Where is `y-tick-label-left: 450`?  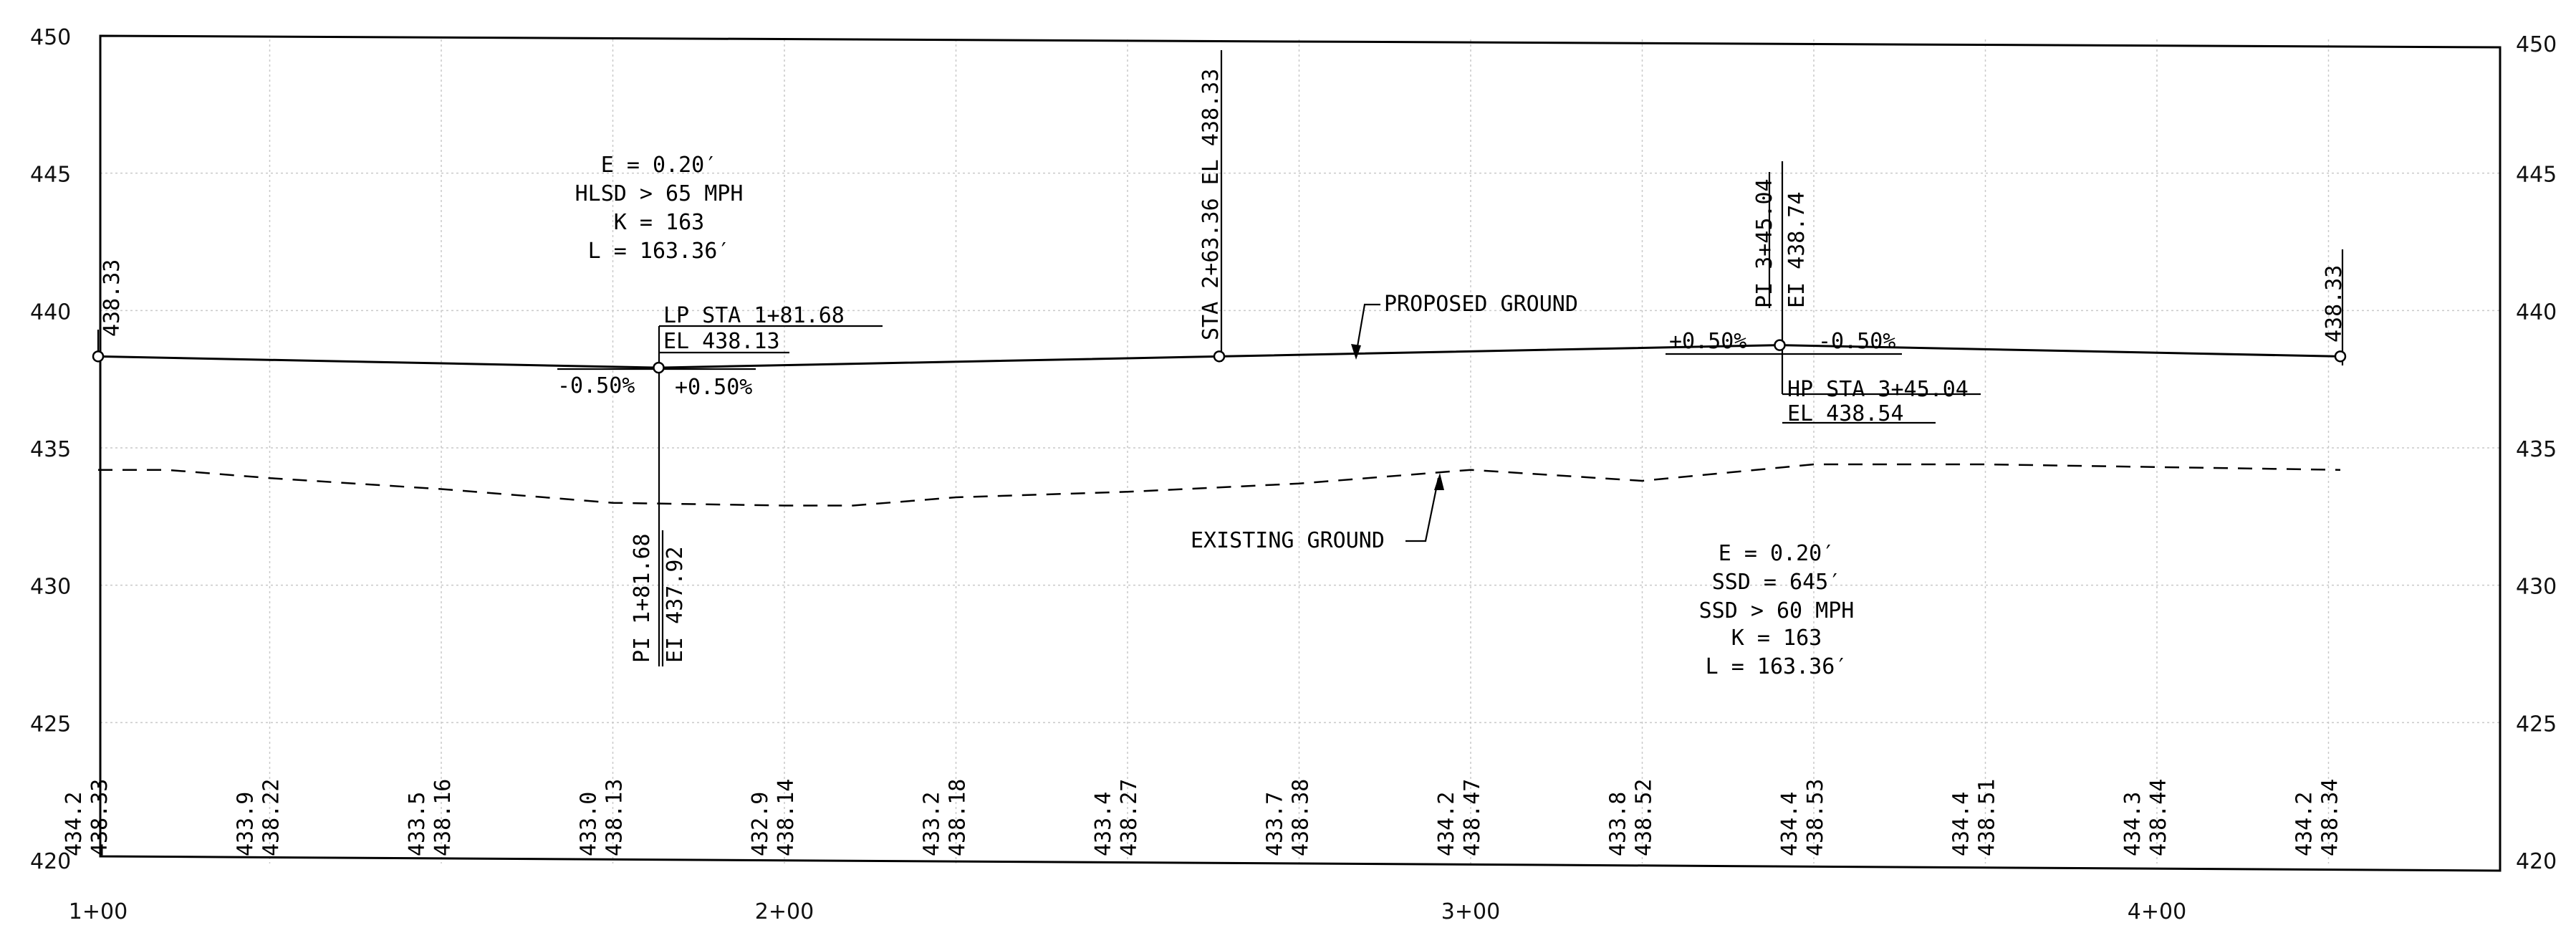 y-tick-label-left: 450 is located at coordinates (51, 37).